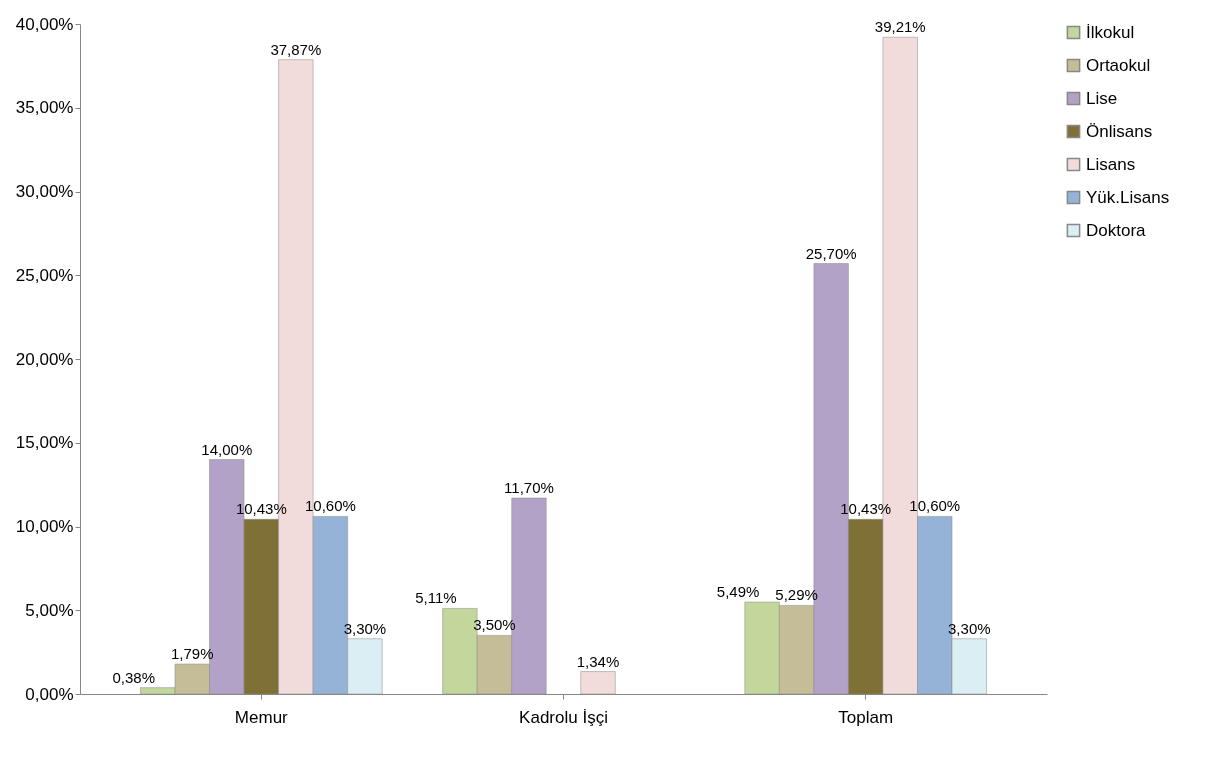 The height and width of the screenshot is (762, 1215). What do you see at coordinates (44, 359) in the screenshot?
I see `y-tick-label: 20,00%` at bounding box center [44, 359].